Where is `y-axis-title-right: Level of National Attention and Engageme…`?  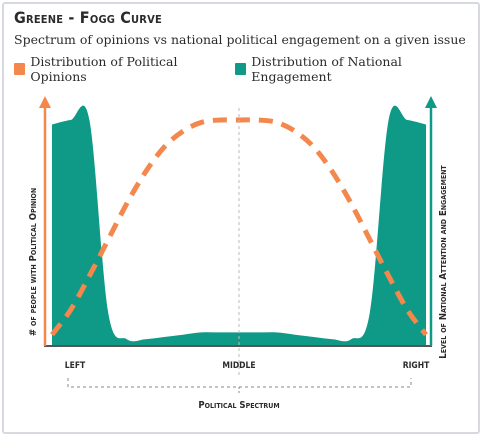
y-axis-title-right: Level of National Attention and Engageme… is located at coordinates (443, 262).